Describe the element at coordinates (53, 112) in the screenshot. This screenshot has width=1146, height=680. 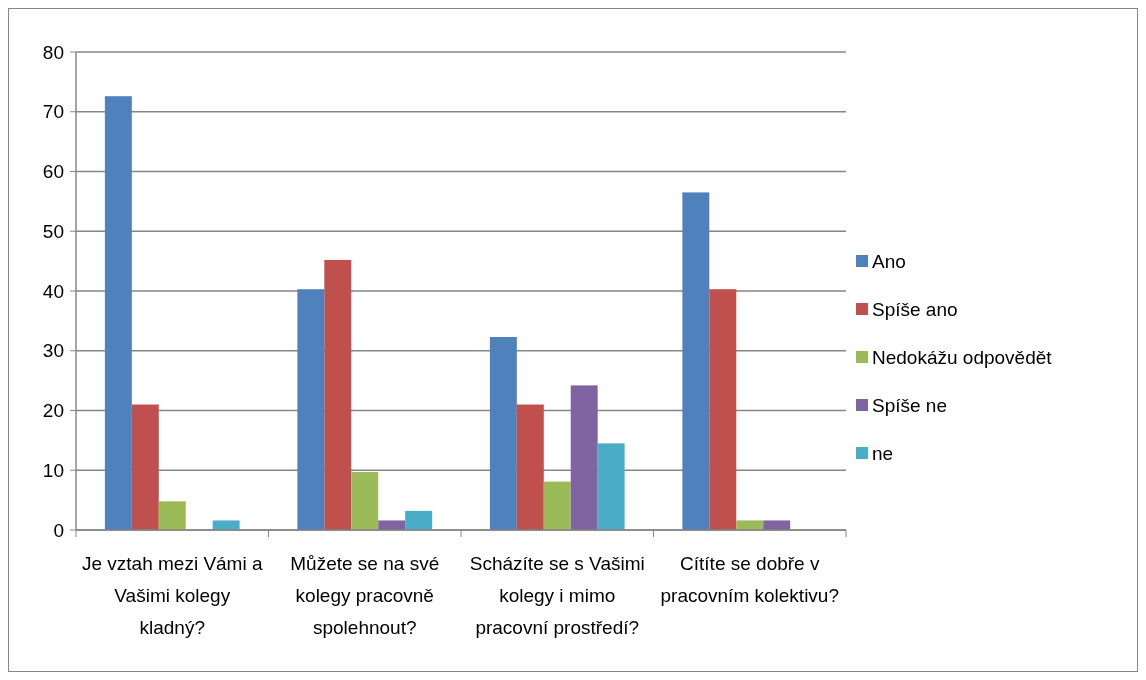
I see `y-tick-label: 70` at that location.